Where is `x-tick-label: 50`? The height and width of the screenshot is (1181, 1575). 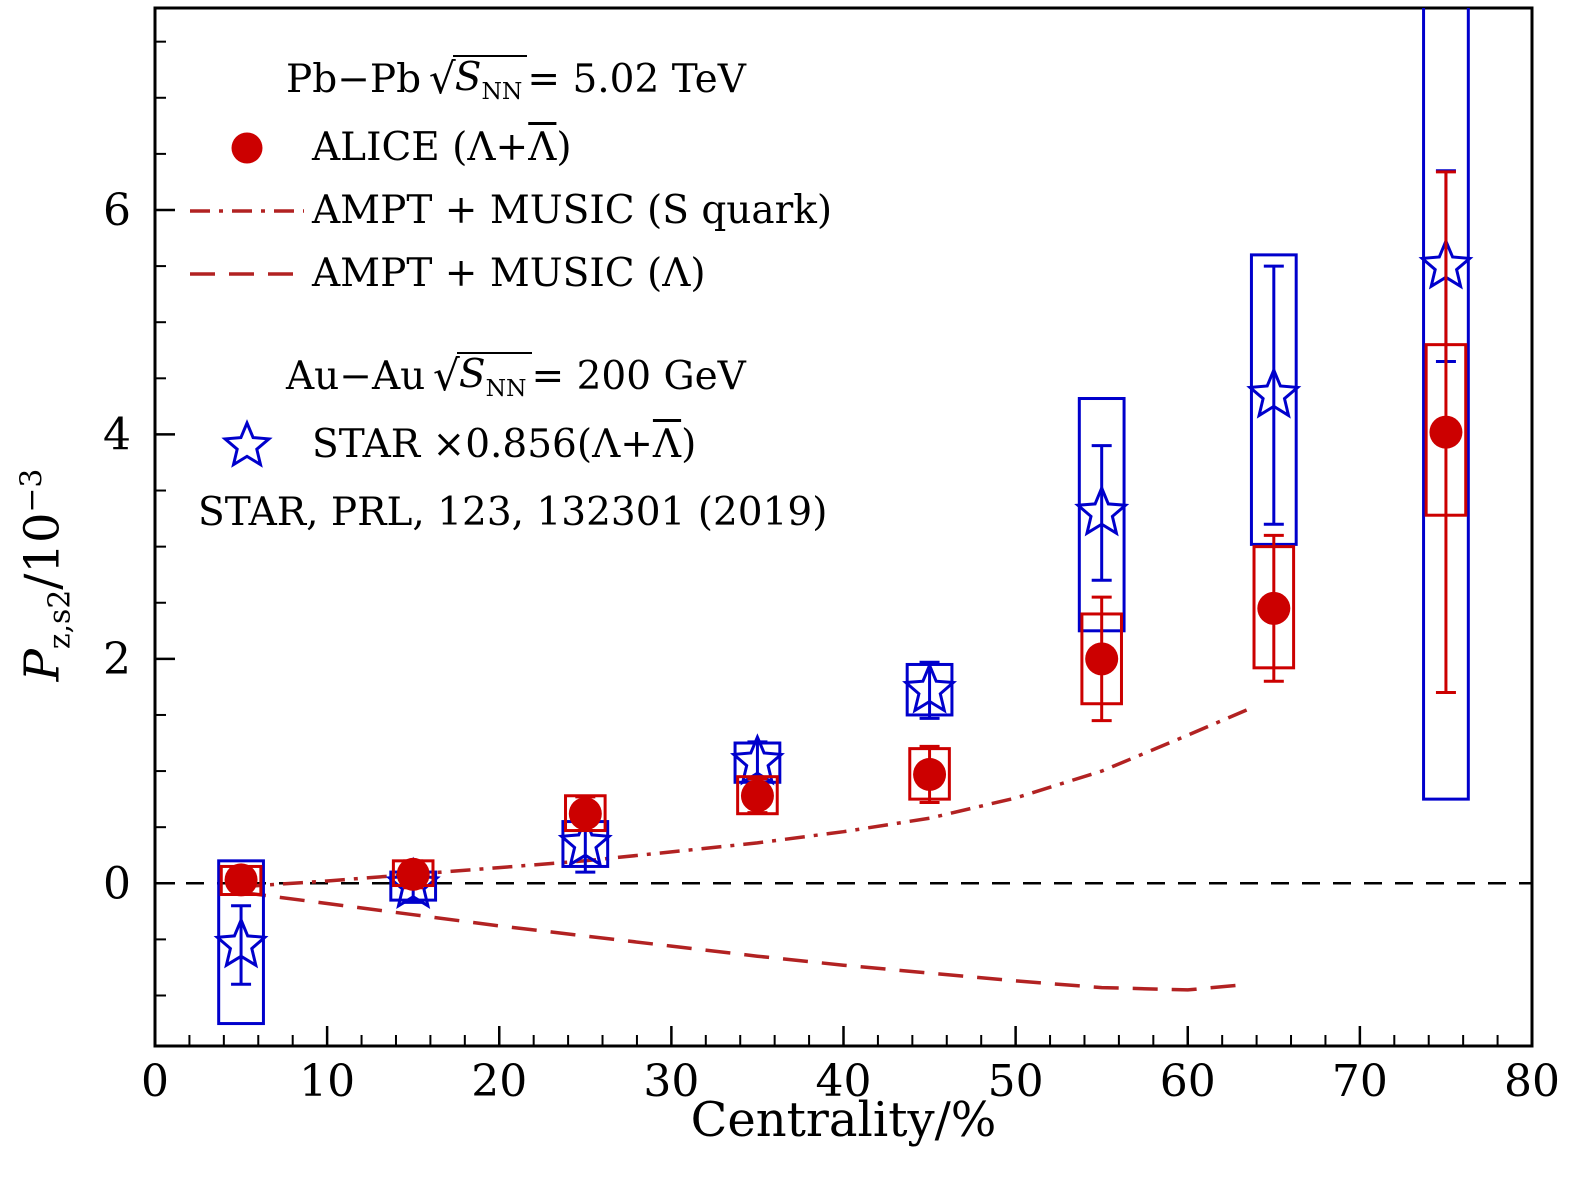 x-tick-label: 50 is located at coordinates (1016, 1081).